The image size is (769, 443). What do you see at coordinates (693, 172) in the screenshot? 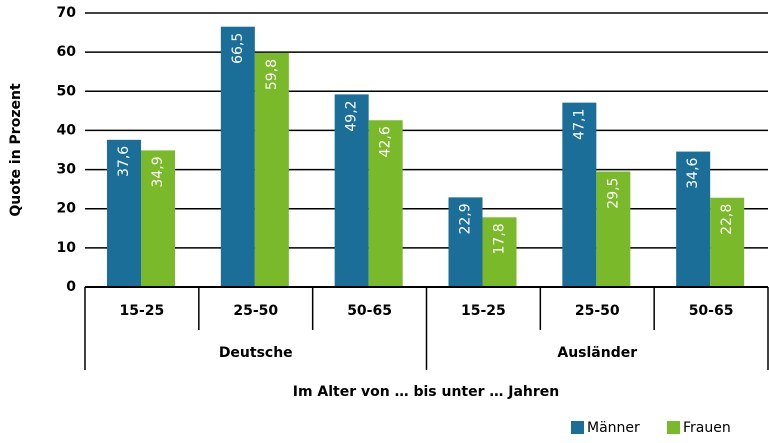
I see `value-label: 34,6` at bounding box center [693, 172].